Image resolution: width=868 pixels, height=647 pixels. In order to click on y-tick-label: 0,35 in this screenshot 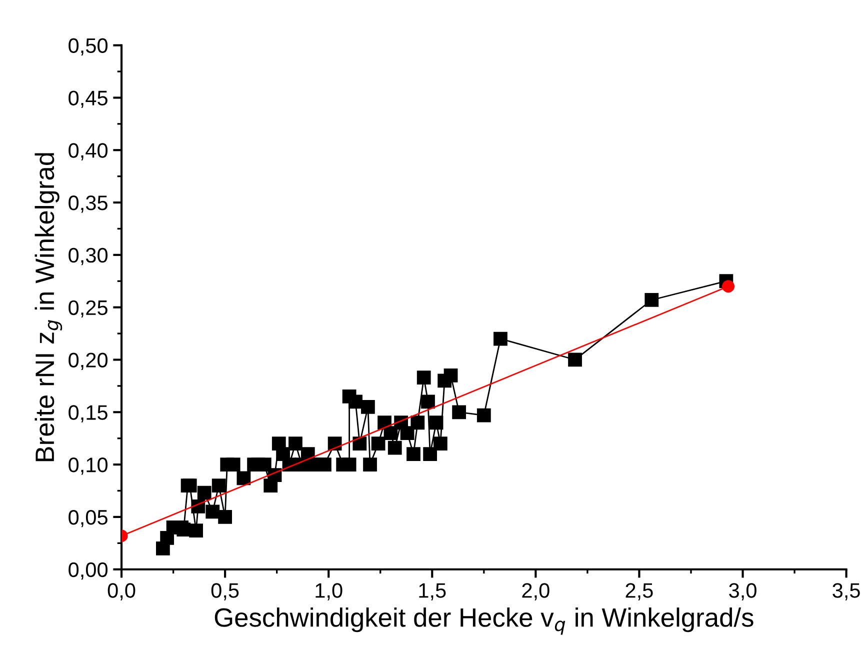, I will do `click(88, 204)`.